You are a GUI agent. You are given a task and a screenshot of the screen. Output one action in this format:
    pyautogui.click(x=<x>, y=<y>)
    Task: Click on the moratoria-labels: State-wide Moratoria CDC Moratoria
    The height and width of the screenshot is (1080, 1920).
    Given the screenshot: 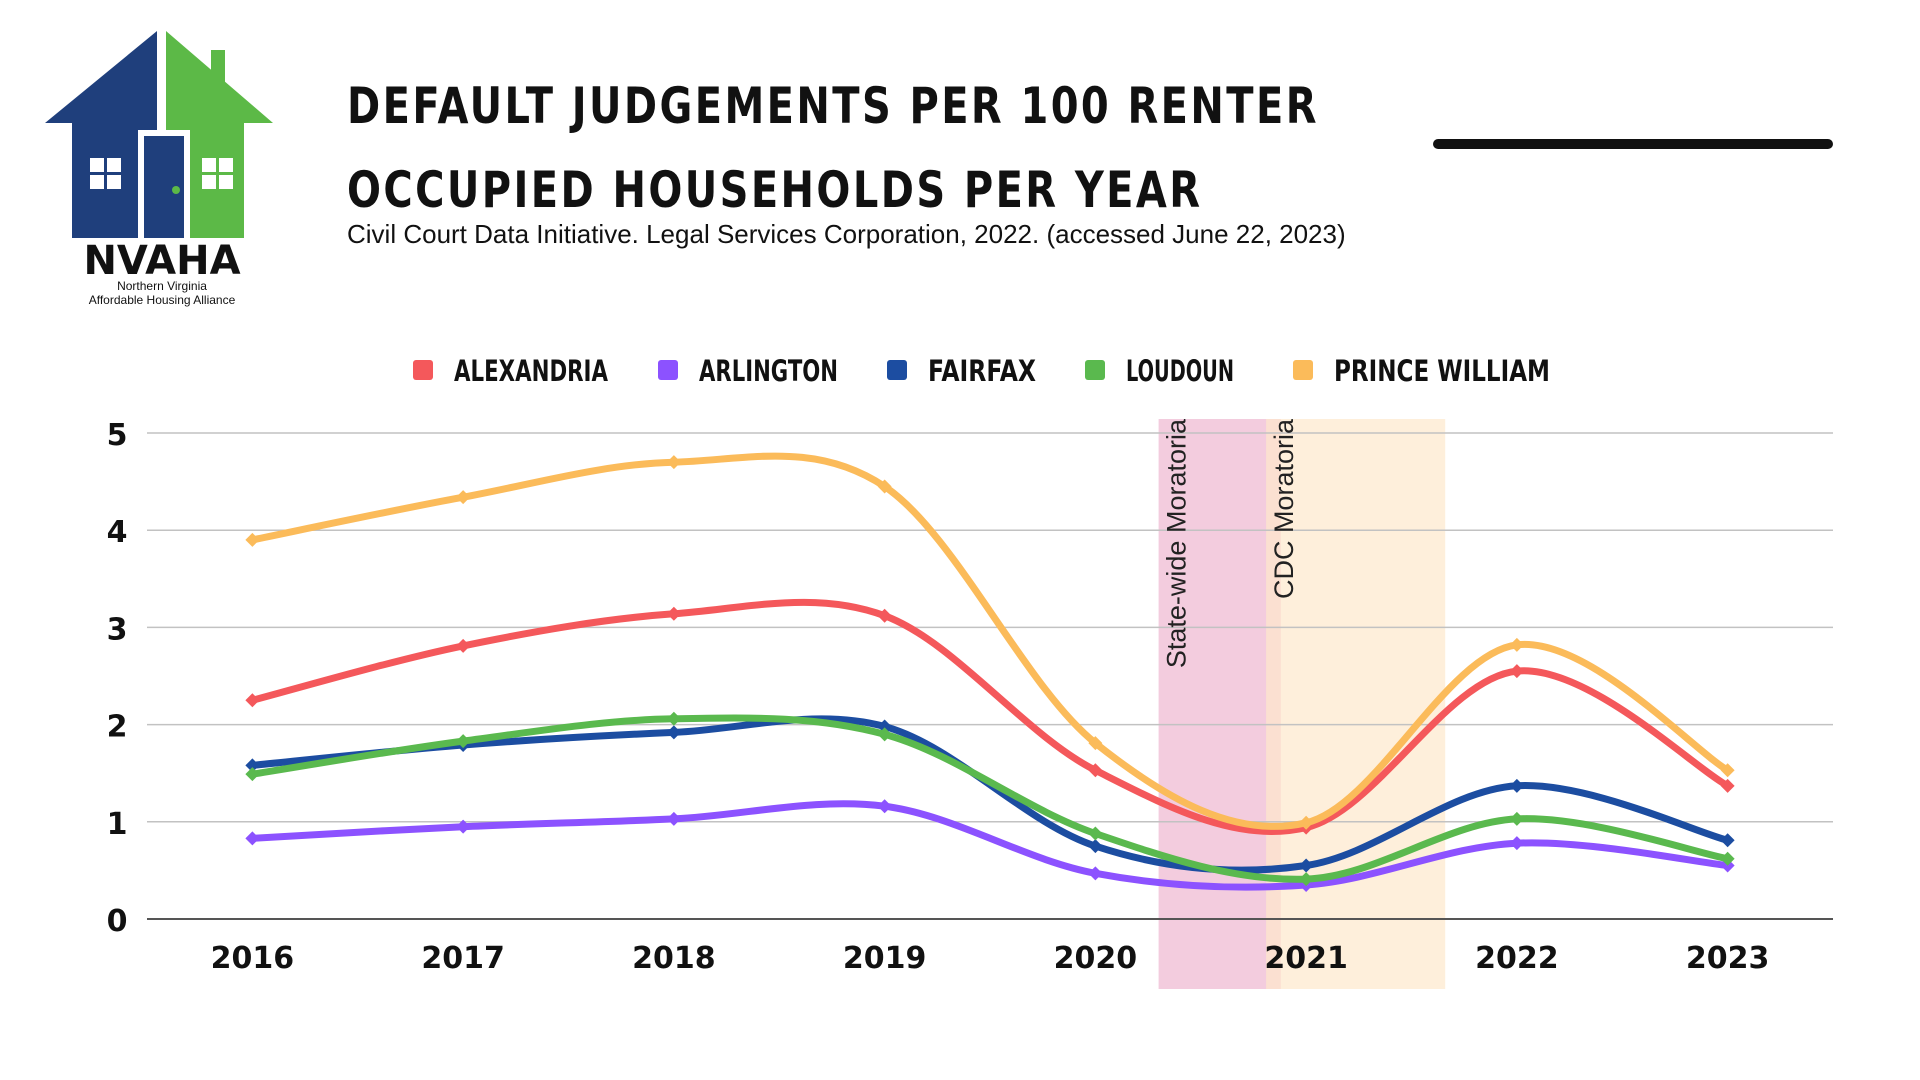 What is the action you would take?
    pyautogui.click(x=1230, y=543)
    